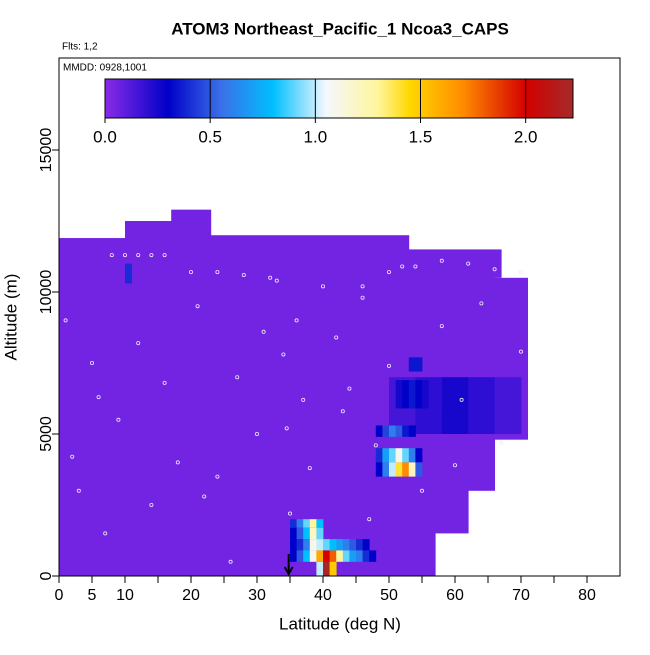  What do you see at coordinates (421, 136) in the screenshot?
I see `colorbar-tick-label: 1.5` at bounding box center [421, 136].